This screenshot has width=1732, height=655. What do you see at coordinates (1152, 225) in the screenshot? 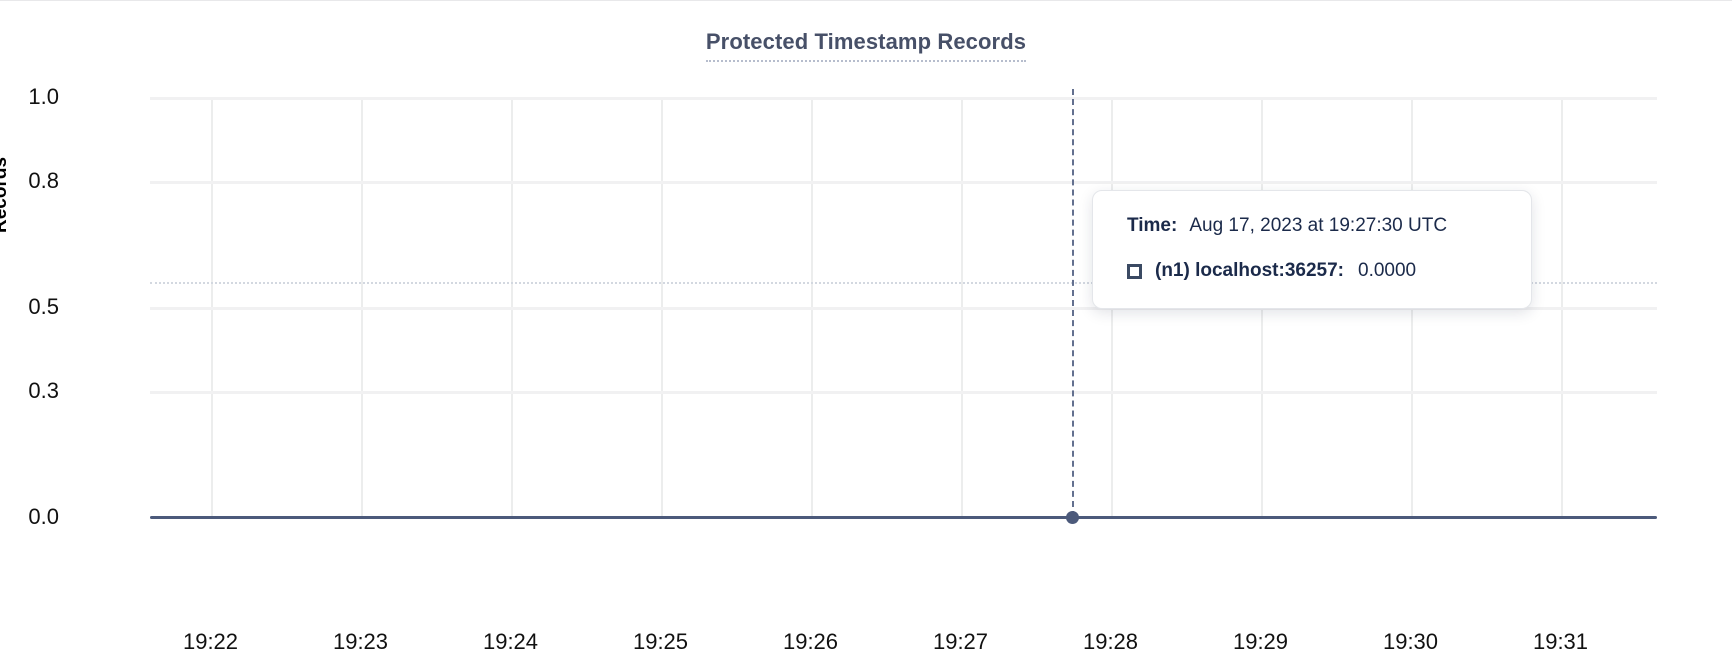
I see `tooltip-time-label: Time:` at bounding box center [1152, 225].